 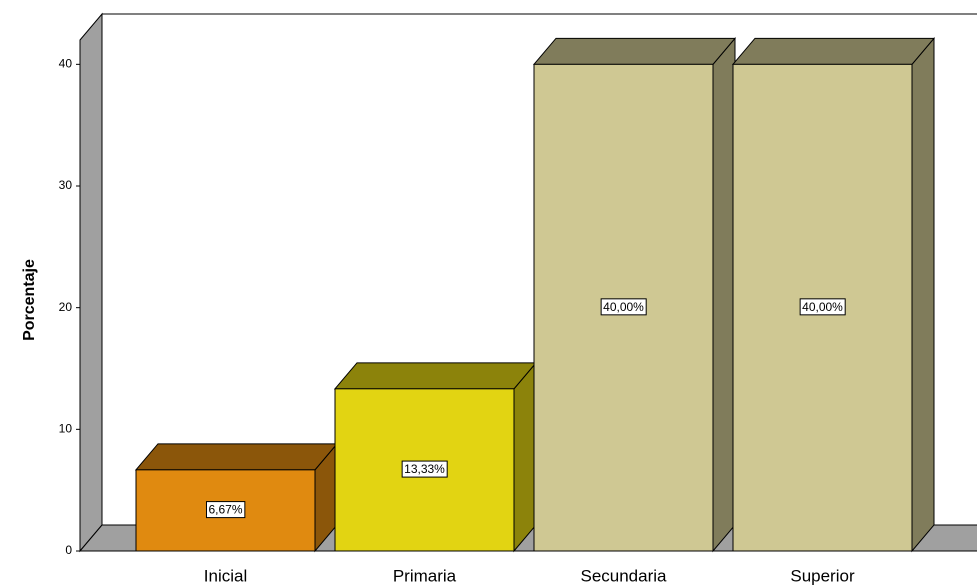 I want to click on y-tick-label: 10, so click(x=66, y=429).